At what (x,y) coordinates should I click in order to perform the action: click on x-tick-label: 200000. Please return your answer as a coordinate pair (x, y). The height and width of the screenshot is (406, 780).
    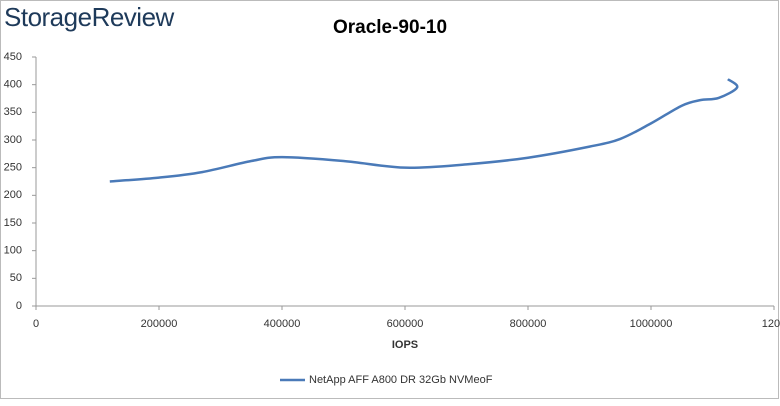
    Looking at the image, I should click on (159, 324).